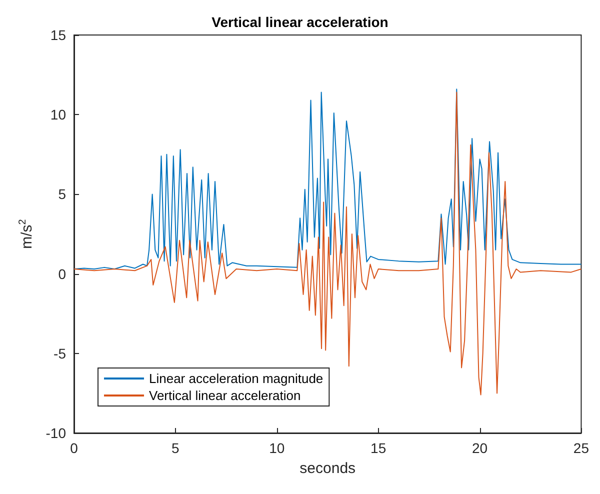  I want to click on x-tick-label: 0, so click(74, 448).